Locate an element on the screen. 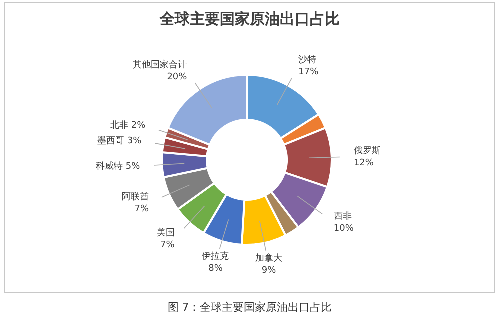 The image size is (500, 336). slice-label: 北非 2% is located at coordinates (128, 126).